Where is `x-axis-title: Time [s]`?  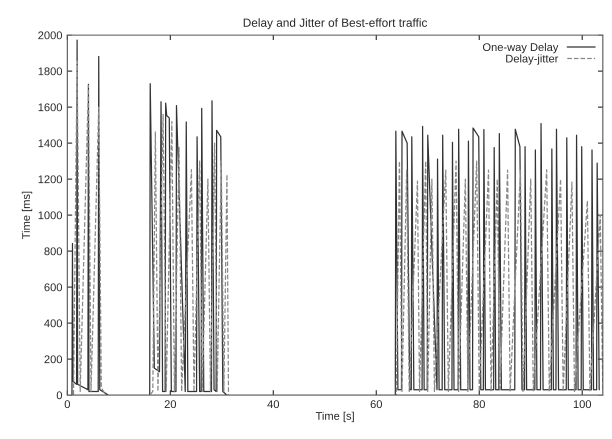
x-axis-title: Time [s] is located at coordinates (335, 417).